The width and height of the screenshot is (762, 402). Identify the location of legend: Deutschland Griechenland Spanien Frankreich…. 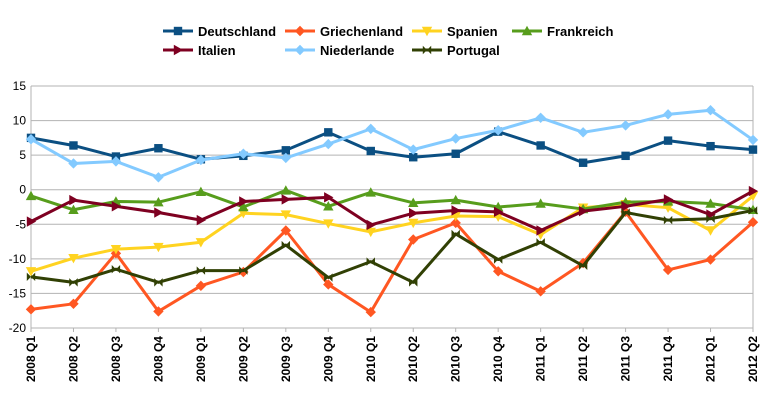
(388, 41).